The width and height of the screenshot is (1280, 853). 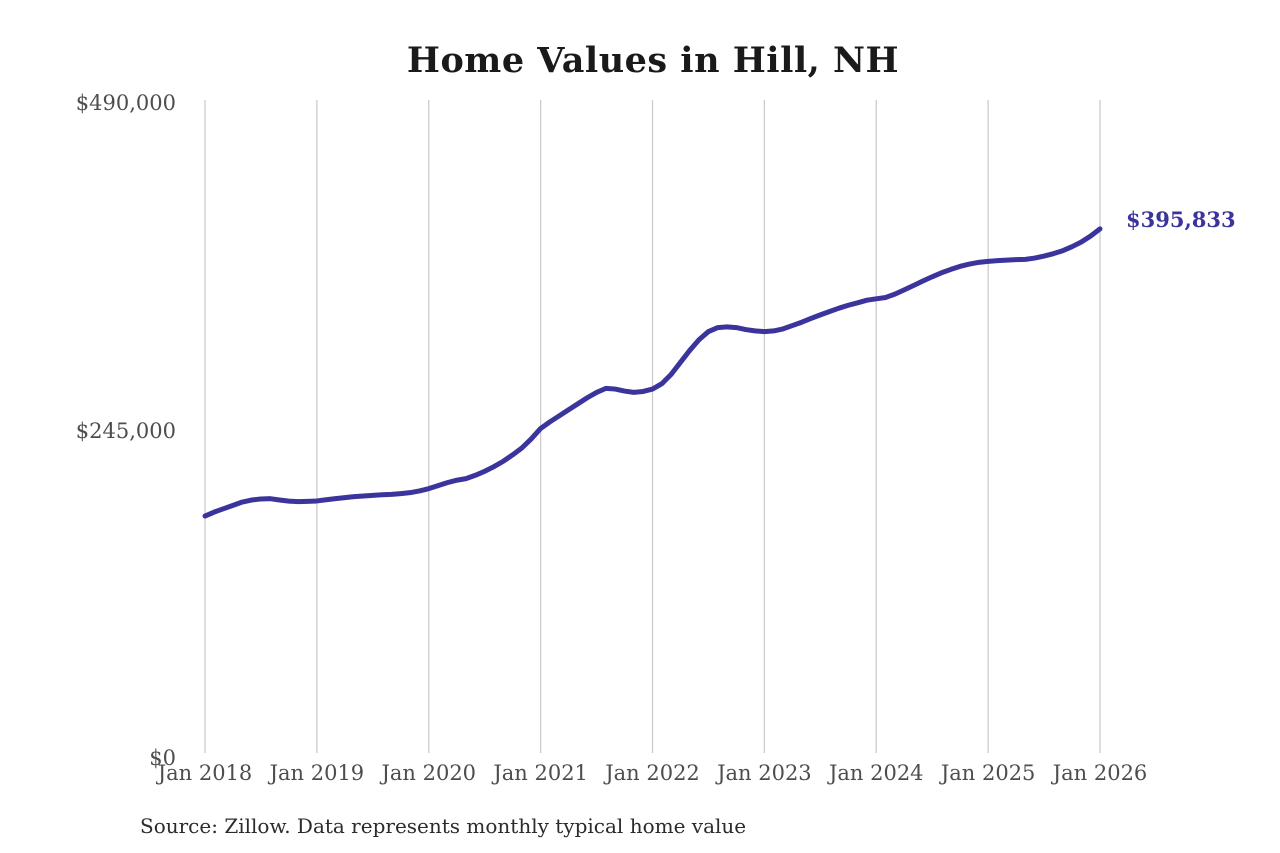 What do you see at coordinates (652, 773) in the screenshot?
I see `x-tick-label: Jan 2022` at bounding box center [652, 773].